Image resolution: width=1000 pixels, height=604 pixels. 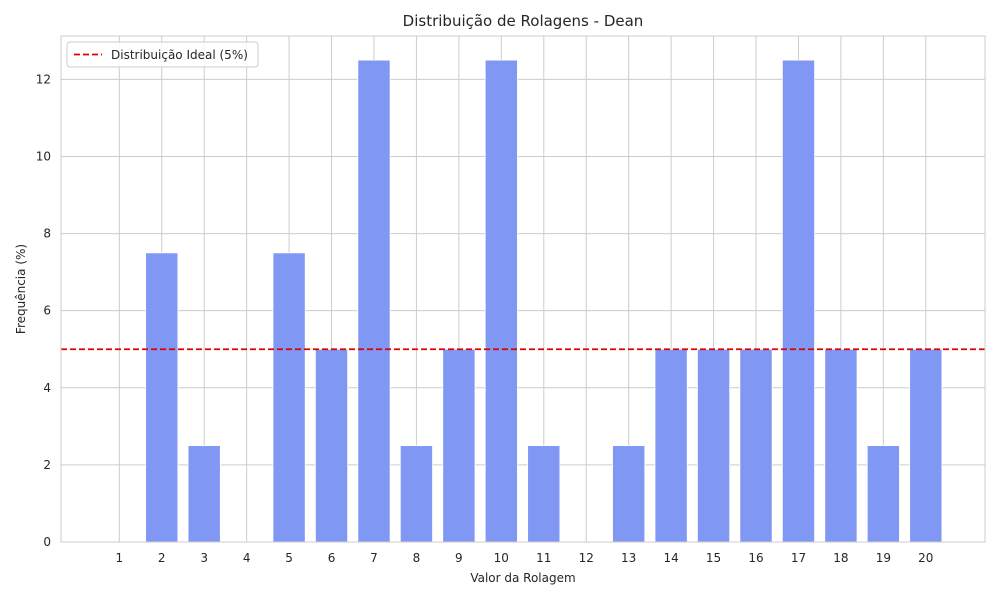 What do you see at coordinates (43, 79) in the screenshot?
I see `y-tick-label: 12` at bounding box center [43, 79].